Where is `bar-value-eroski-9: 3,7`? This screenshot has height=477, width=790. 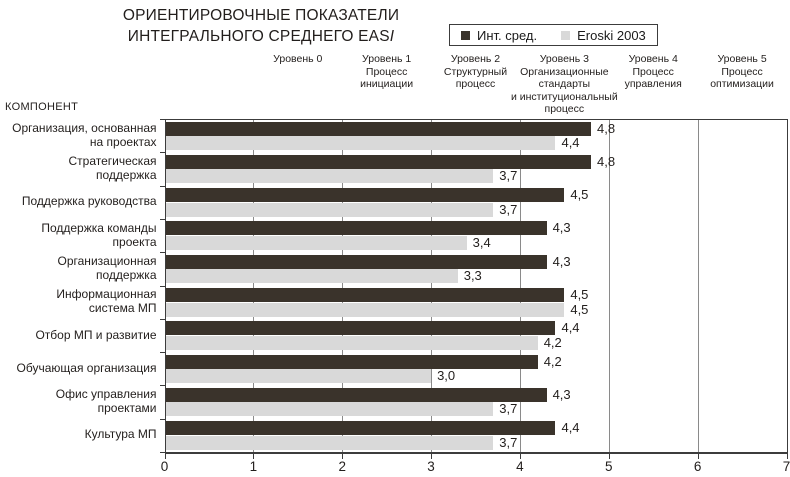 bar-value-eroski-9: 3,7 is located at coordinates (508, 442).